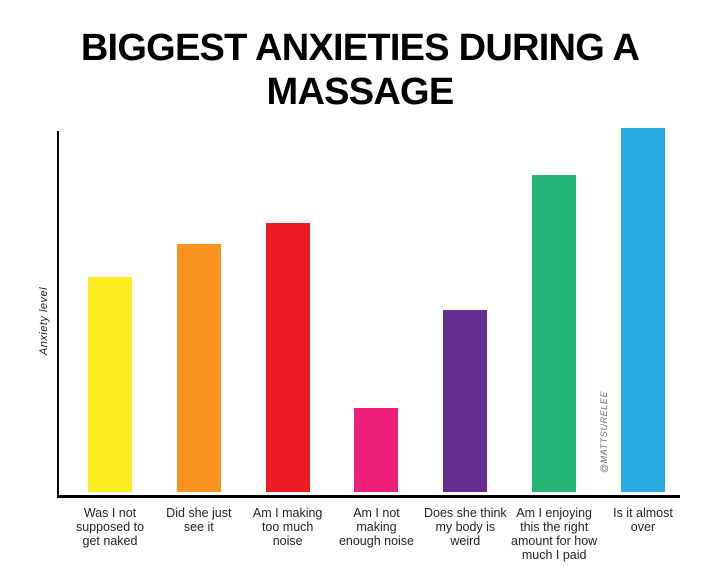  I want to click on x-label-4: Am I not making enough noise, so click(376, 527).